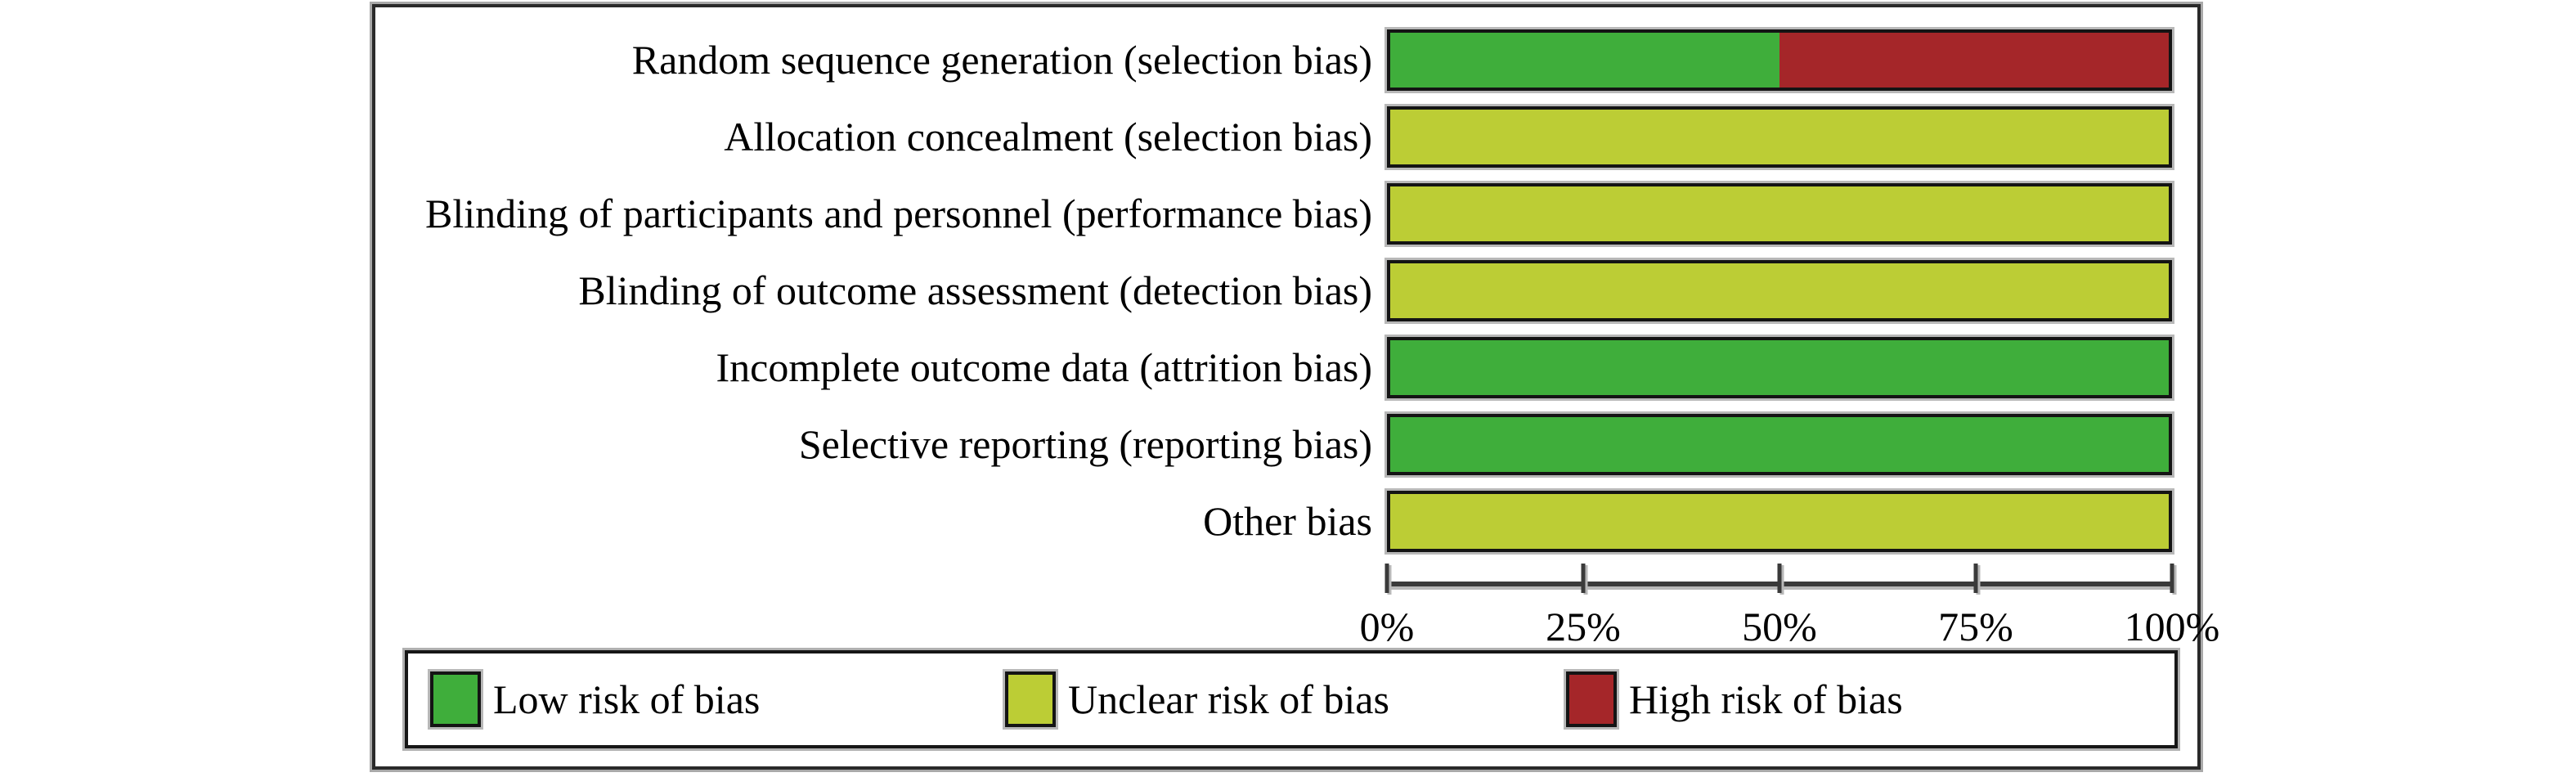  Describe the element at coordinates (1287, 520) in the screenshot. I see `row-label: Other bias` at that location.